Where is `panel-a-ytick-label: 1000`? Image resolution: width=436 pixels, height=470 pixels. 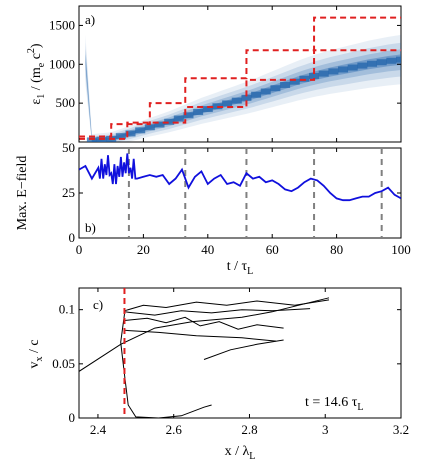 panel-a-ytick-label: 1000 is located at coordinates (62, 63).